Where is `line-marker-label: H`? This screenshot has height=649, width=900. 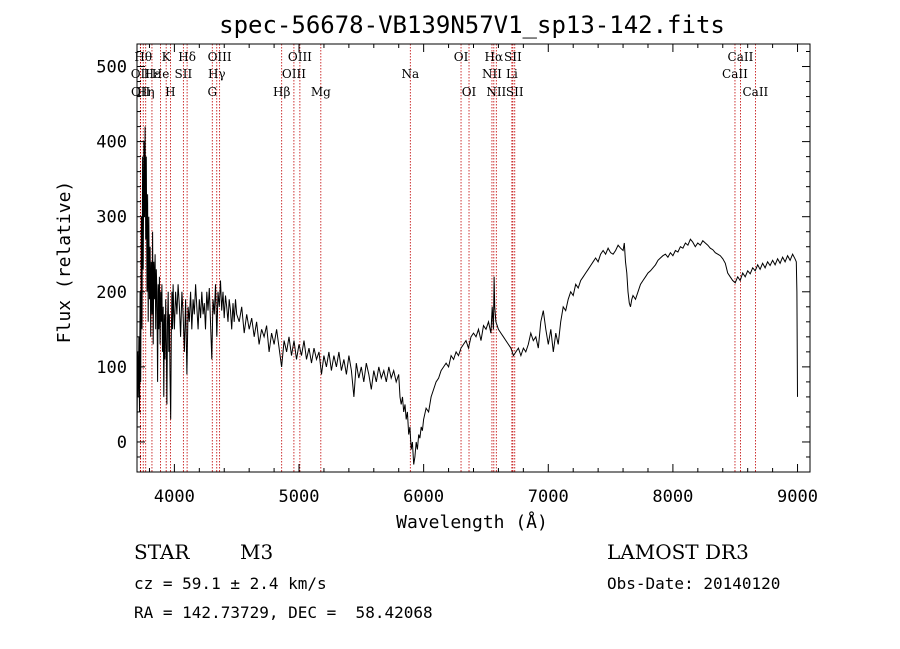 line-marker-label: H is located at coordinates (170, 92).